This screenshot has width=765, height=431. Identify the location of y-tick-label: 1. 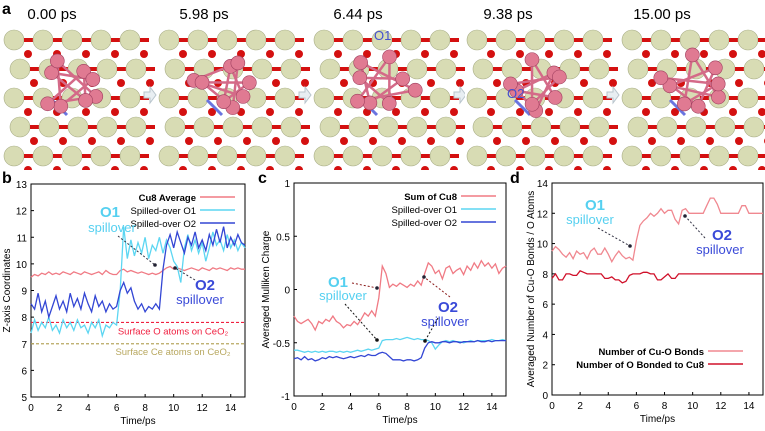
(287, 184).